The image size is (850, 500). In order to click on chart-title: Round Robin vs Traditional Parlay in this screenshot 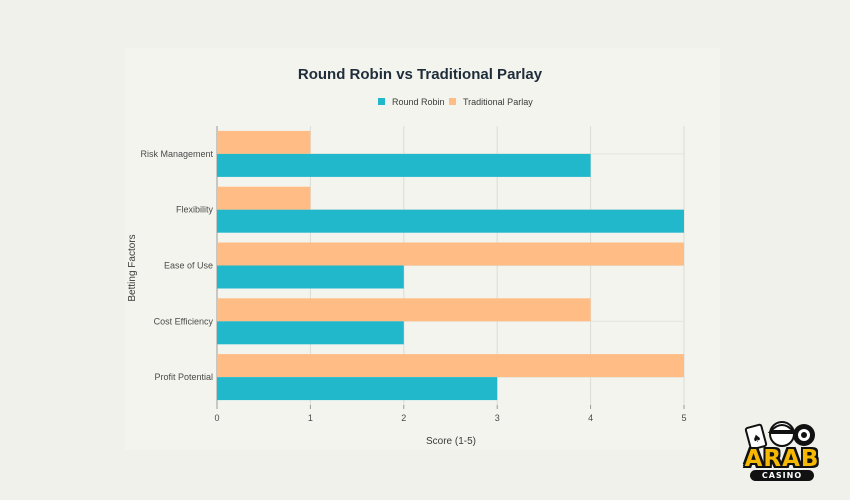, I will do `click(420, 74)`.